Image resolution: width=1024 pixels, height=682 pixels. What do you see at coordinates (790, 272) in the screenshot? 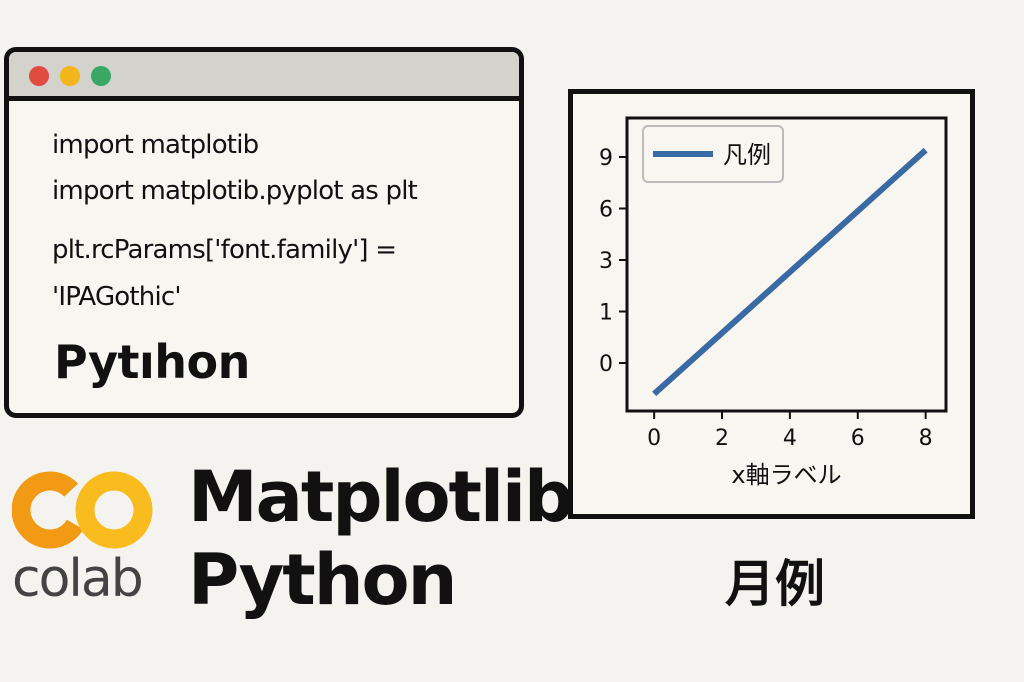
I see `series-line` at bounding box center [790, 272].